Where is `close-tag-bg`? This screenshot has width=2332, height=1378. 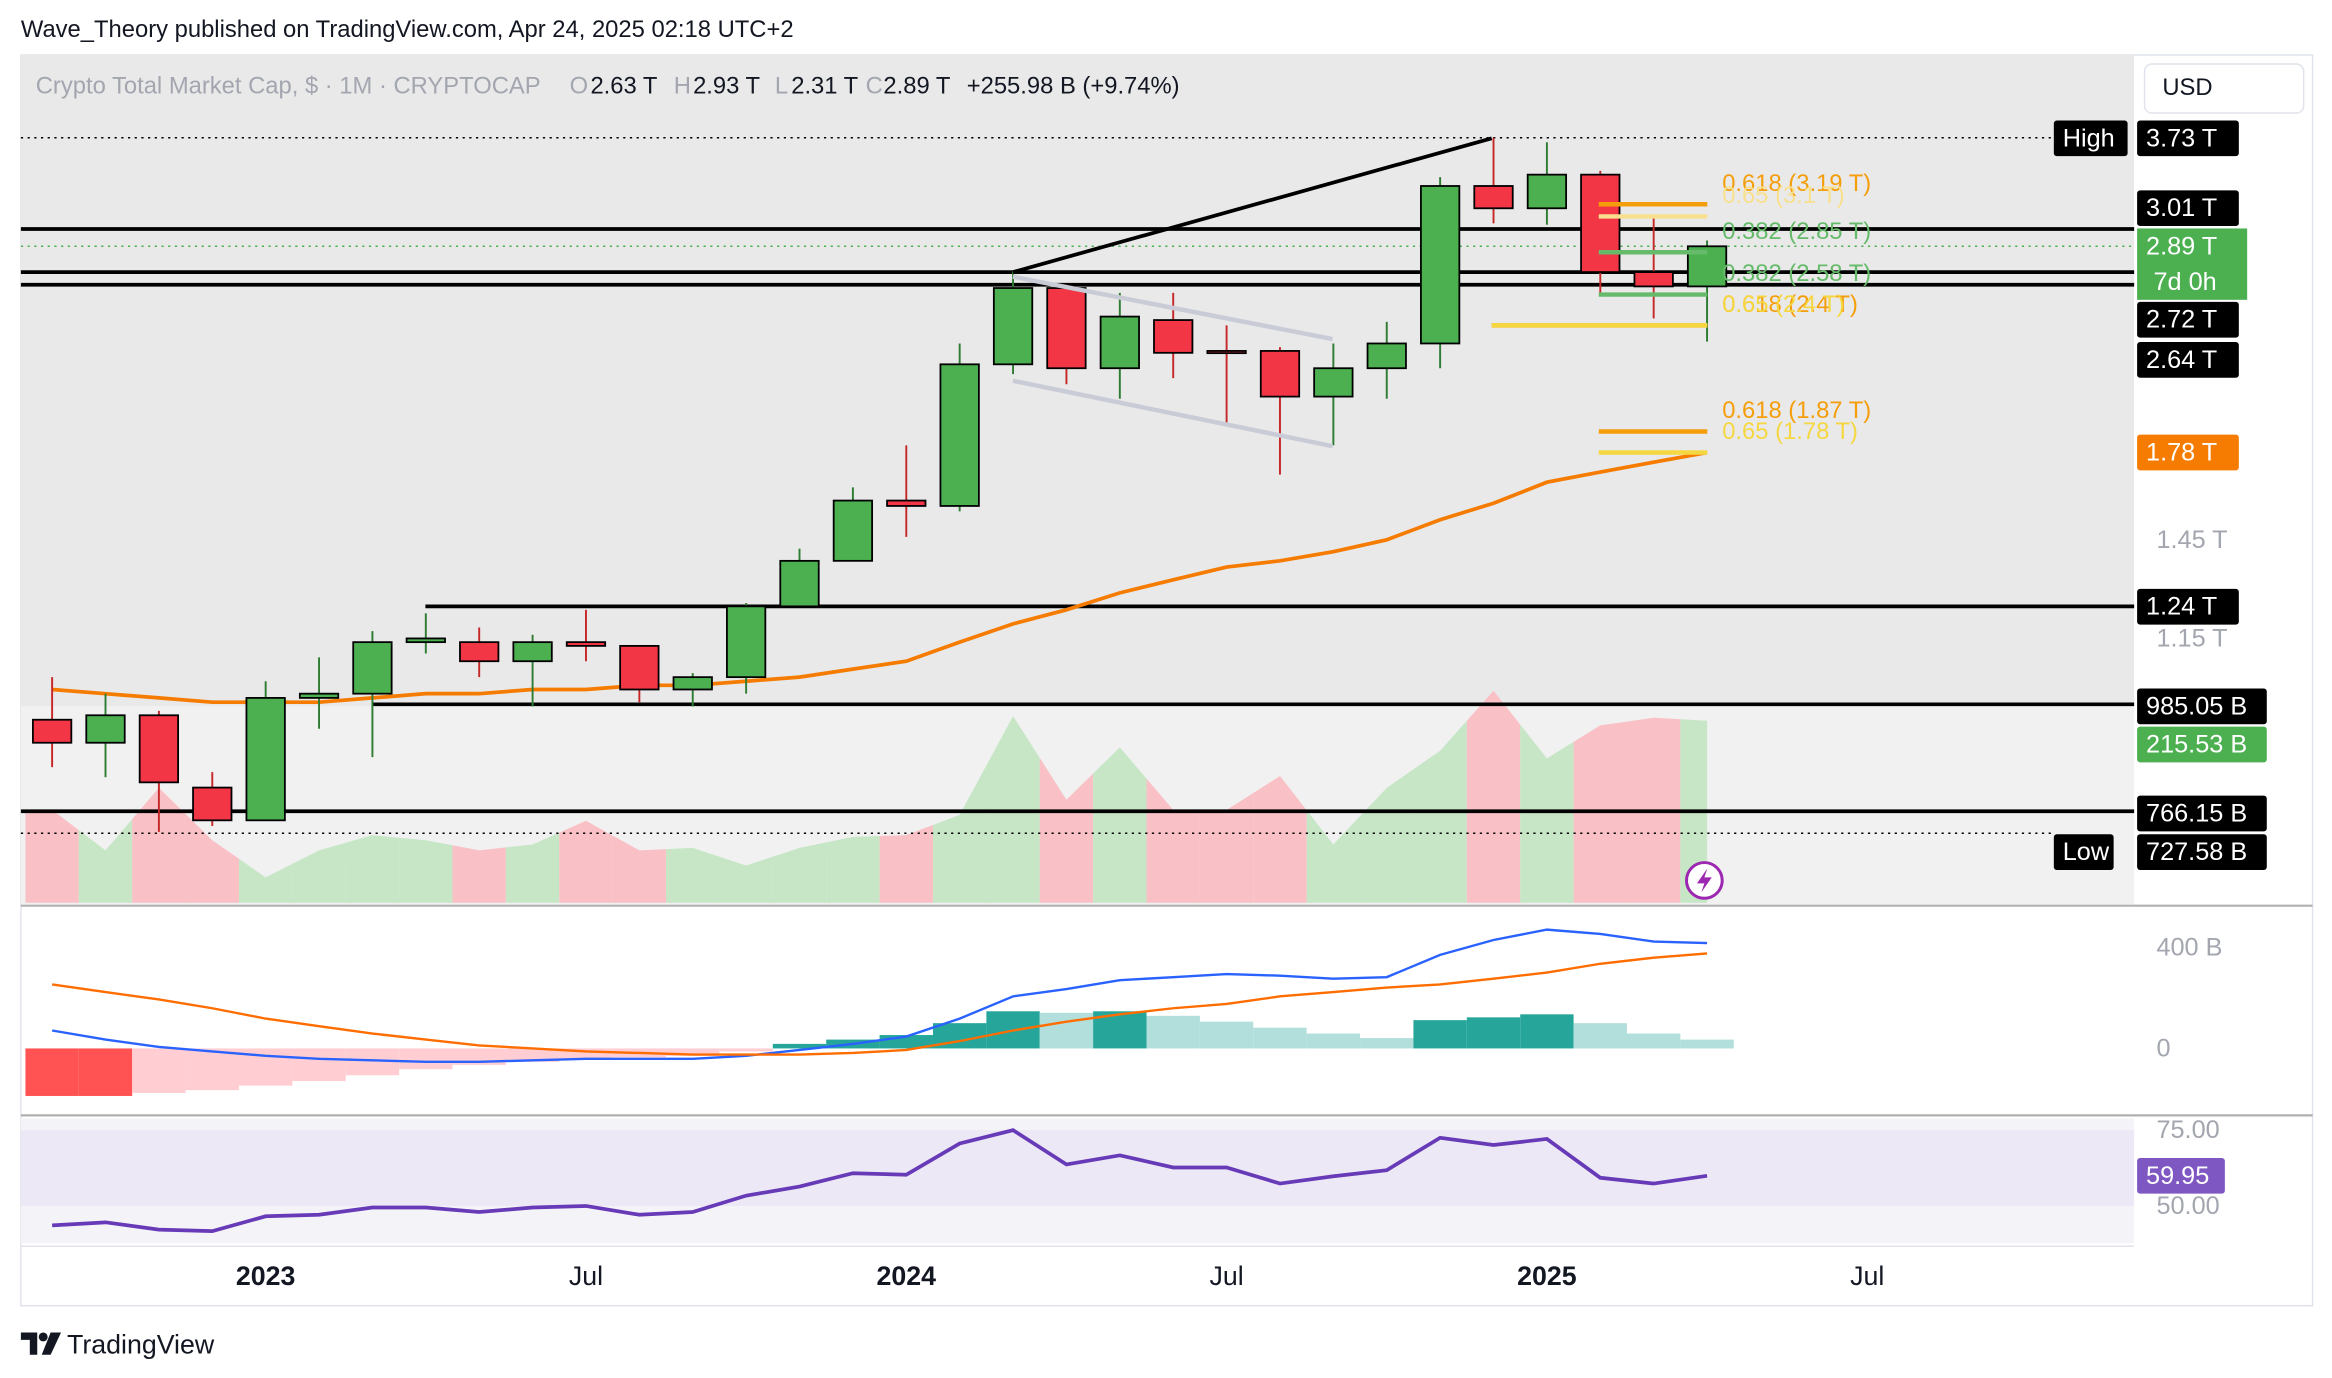
close-tag-bg is located at coordinates (2192, 264).